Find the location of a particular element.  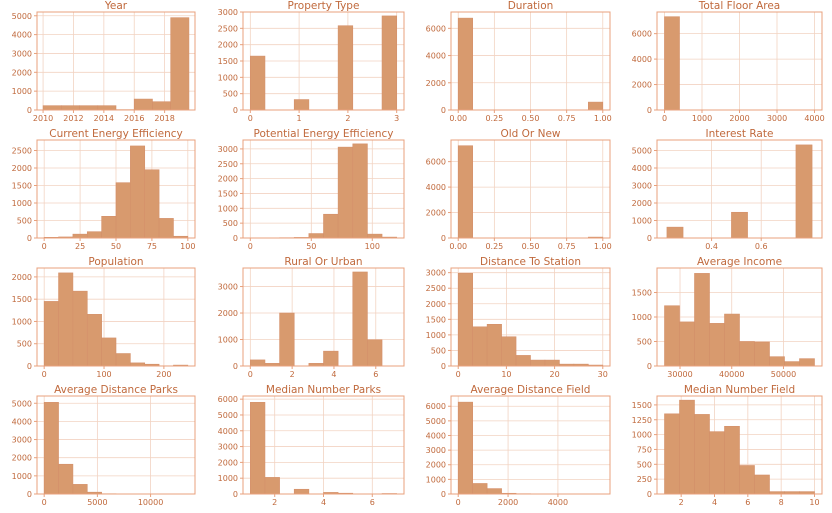

x-tick-label: 75 is located at coordinates (152, 246).